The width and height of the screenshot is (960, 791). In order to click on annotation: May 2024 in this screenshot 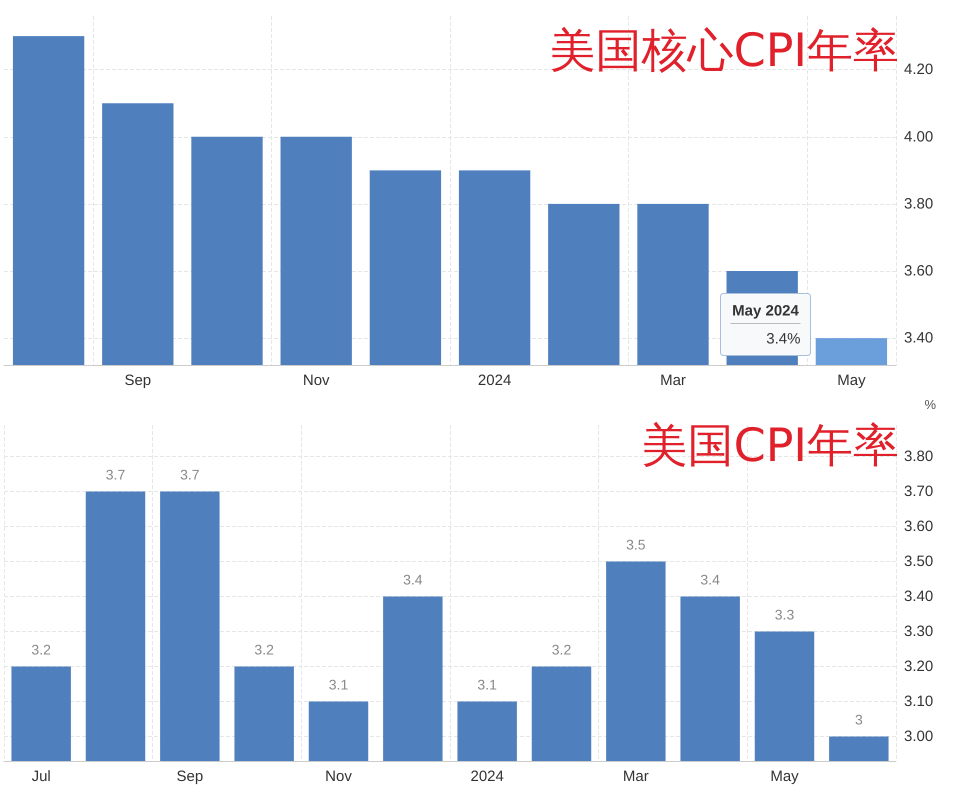, I will do `click(766, 311)`.